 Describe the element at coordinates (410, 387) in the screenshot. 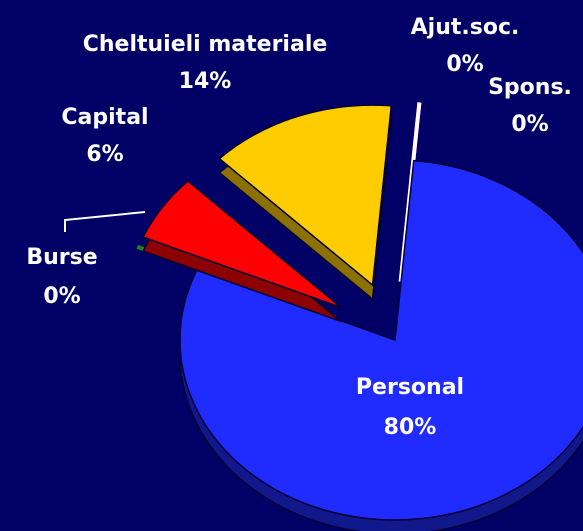

I see `slice-label: Personal` at that location.